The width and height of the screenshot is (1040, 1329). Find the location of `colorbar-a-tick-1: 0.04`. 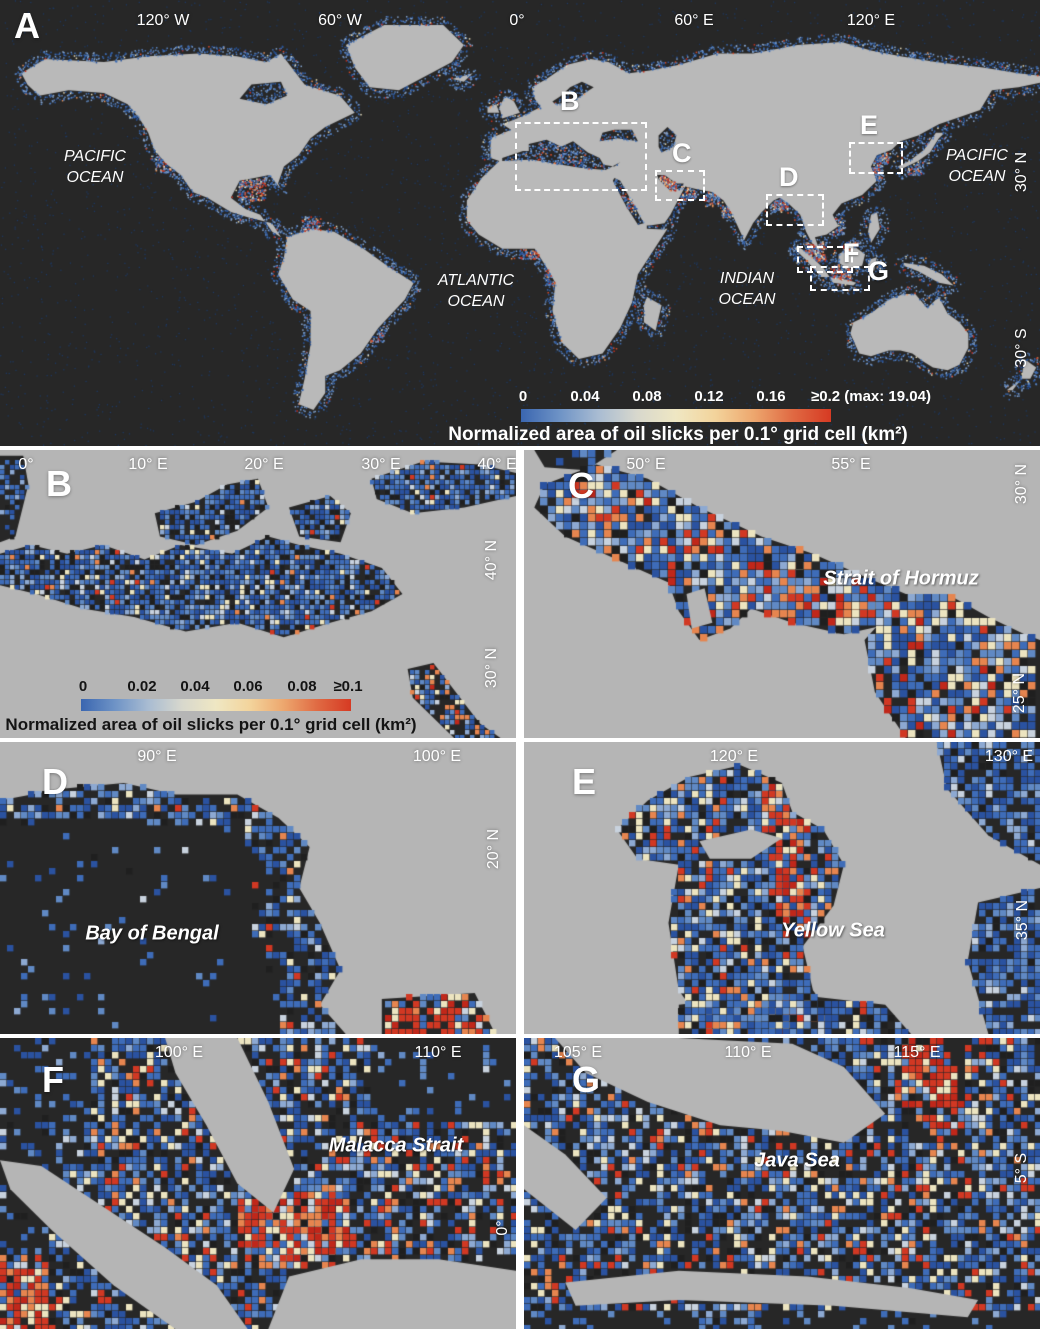

colorbar-a-tick-1: 0.04 is located at coordinates (585, 396).